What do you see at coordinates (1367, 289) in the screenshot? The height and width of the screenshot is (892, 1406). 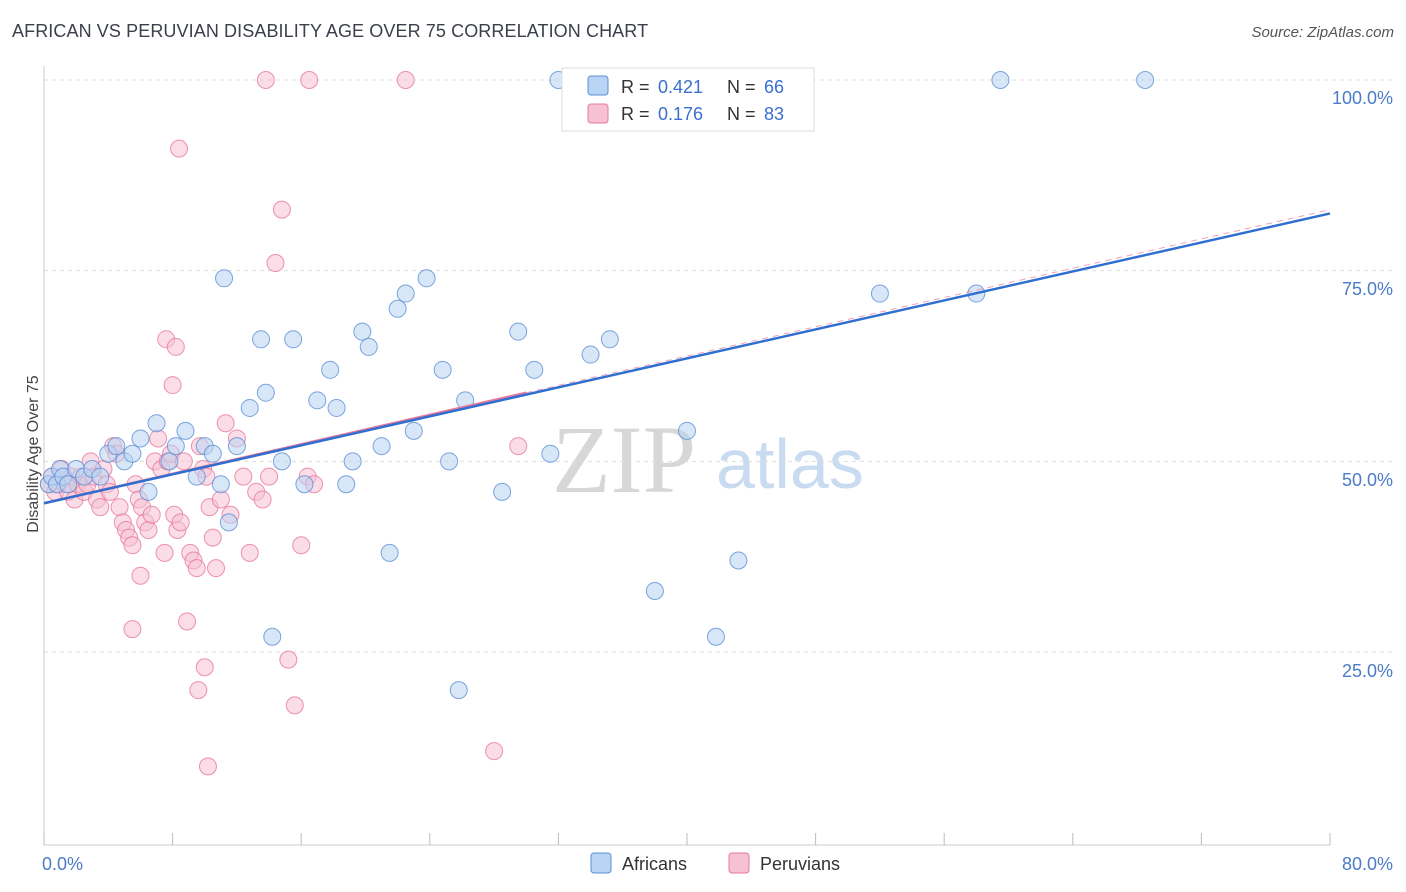 I see `y-tick-label-75: 75.0%` at bounding box center [1367, 289].